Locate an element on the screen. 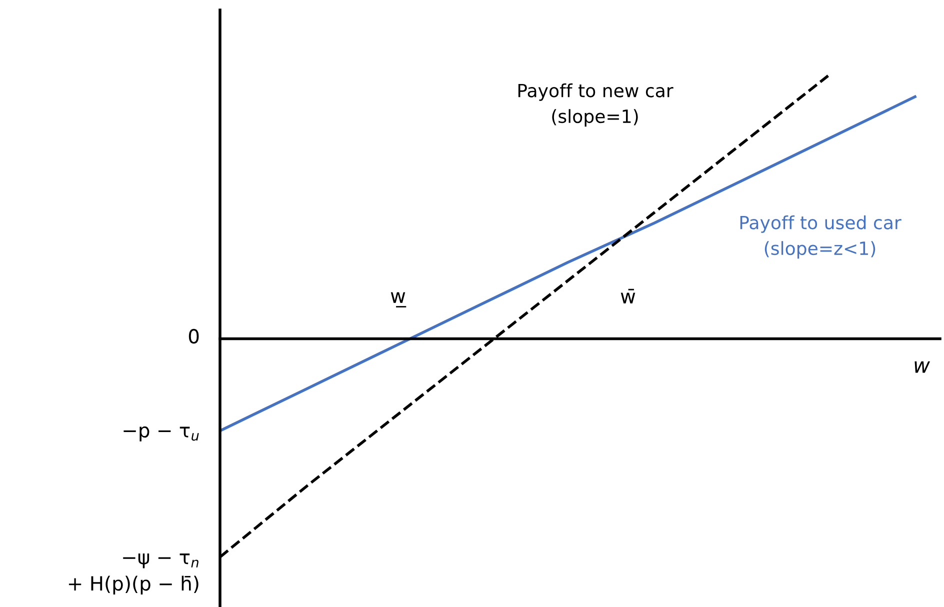  annotation: w̲ is located at coordinates (398, 300).